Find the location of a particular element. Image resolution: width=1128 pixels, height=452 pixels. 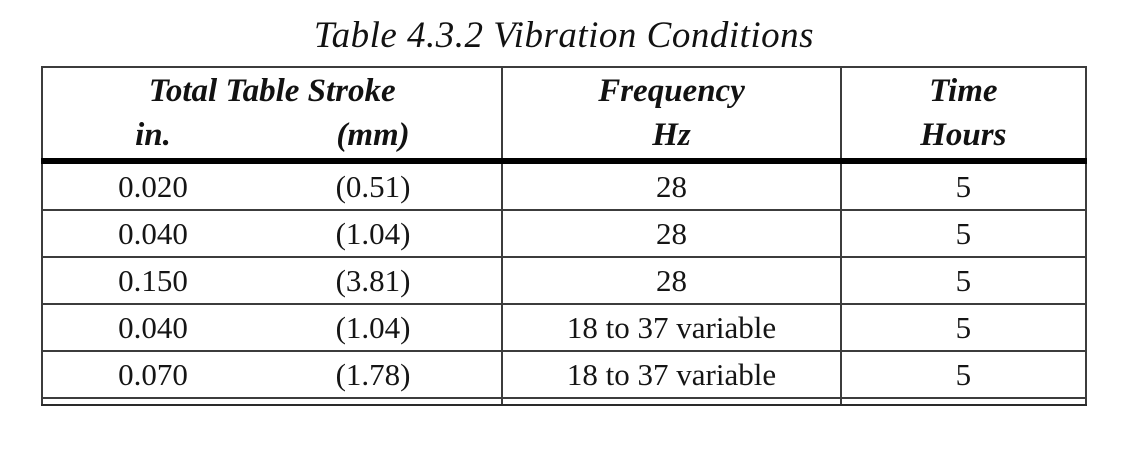

header-frequency: Frequency Hz is located at coordinates (671, 115).